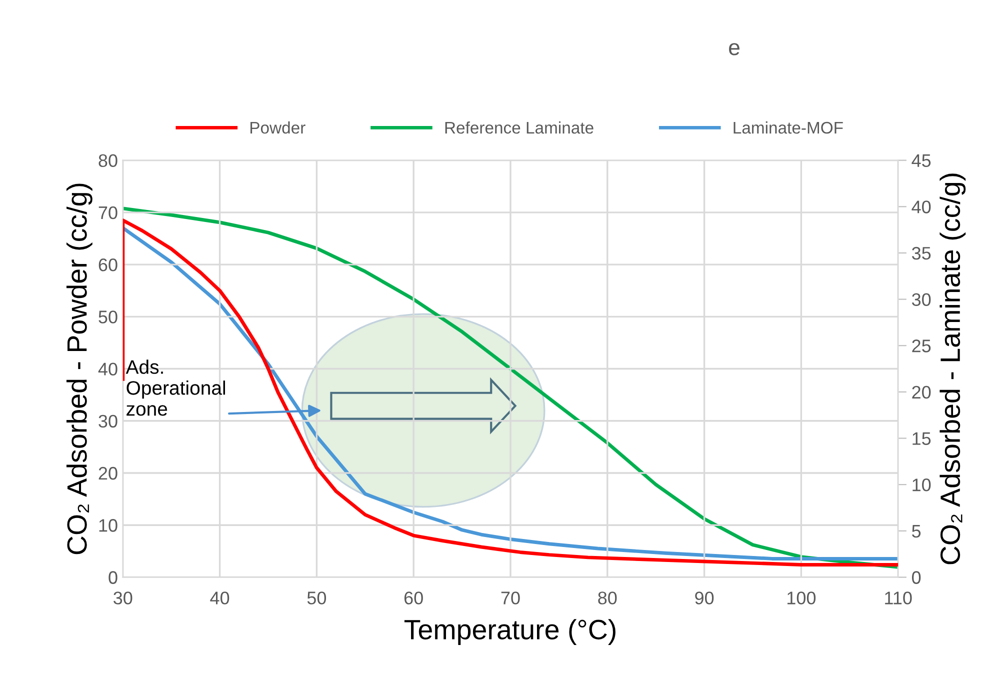 The width and height of the screenshot is (999, 688). Describe the element at coordinates (921, 485) in the screenshot. I see `y2-tick-label: 10` at that location.